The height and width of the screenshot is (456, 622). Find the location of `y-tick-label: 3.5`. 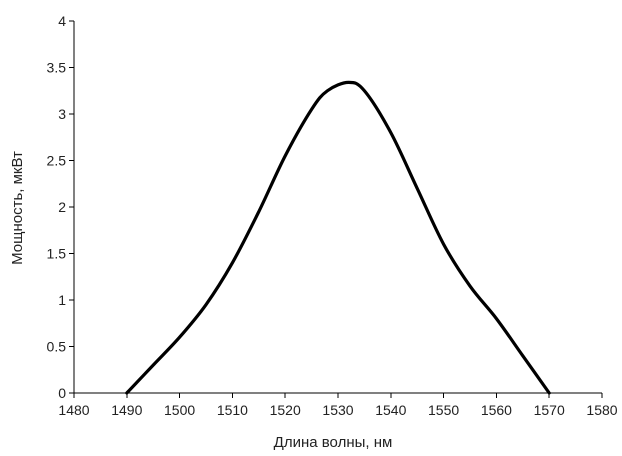

y-tick-label: 3.5 is located at coordinates (57, 68).